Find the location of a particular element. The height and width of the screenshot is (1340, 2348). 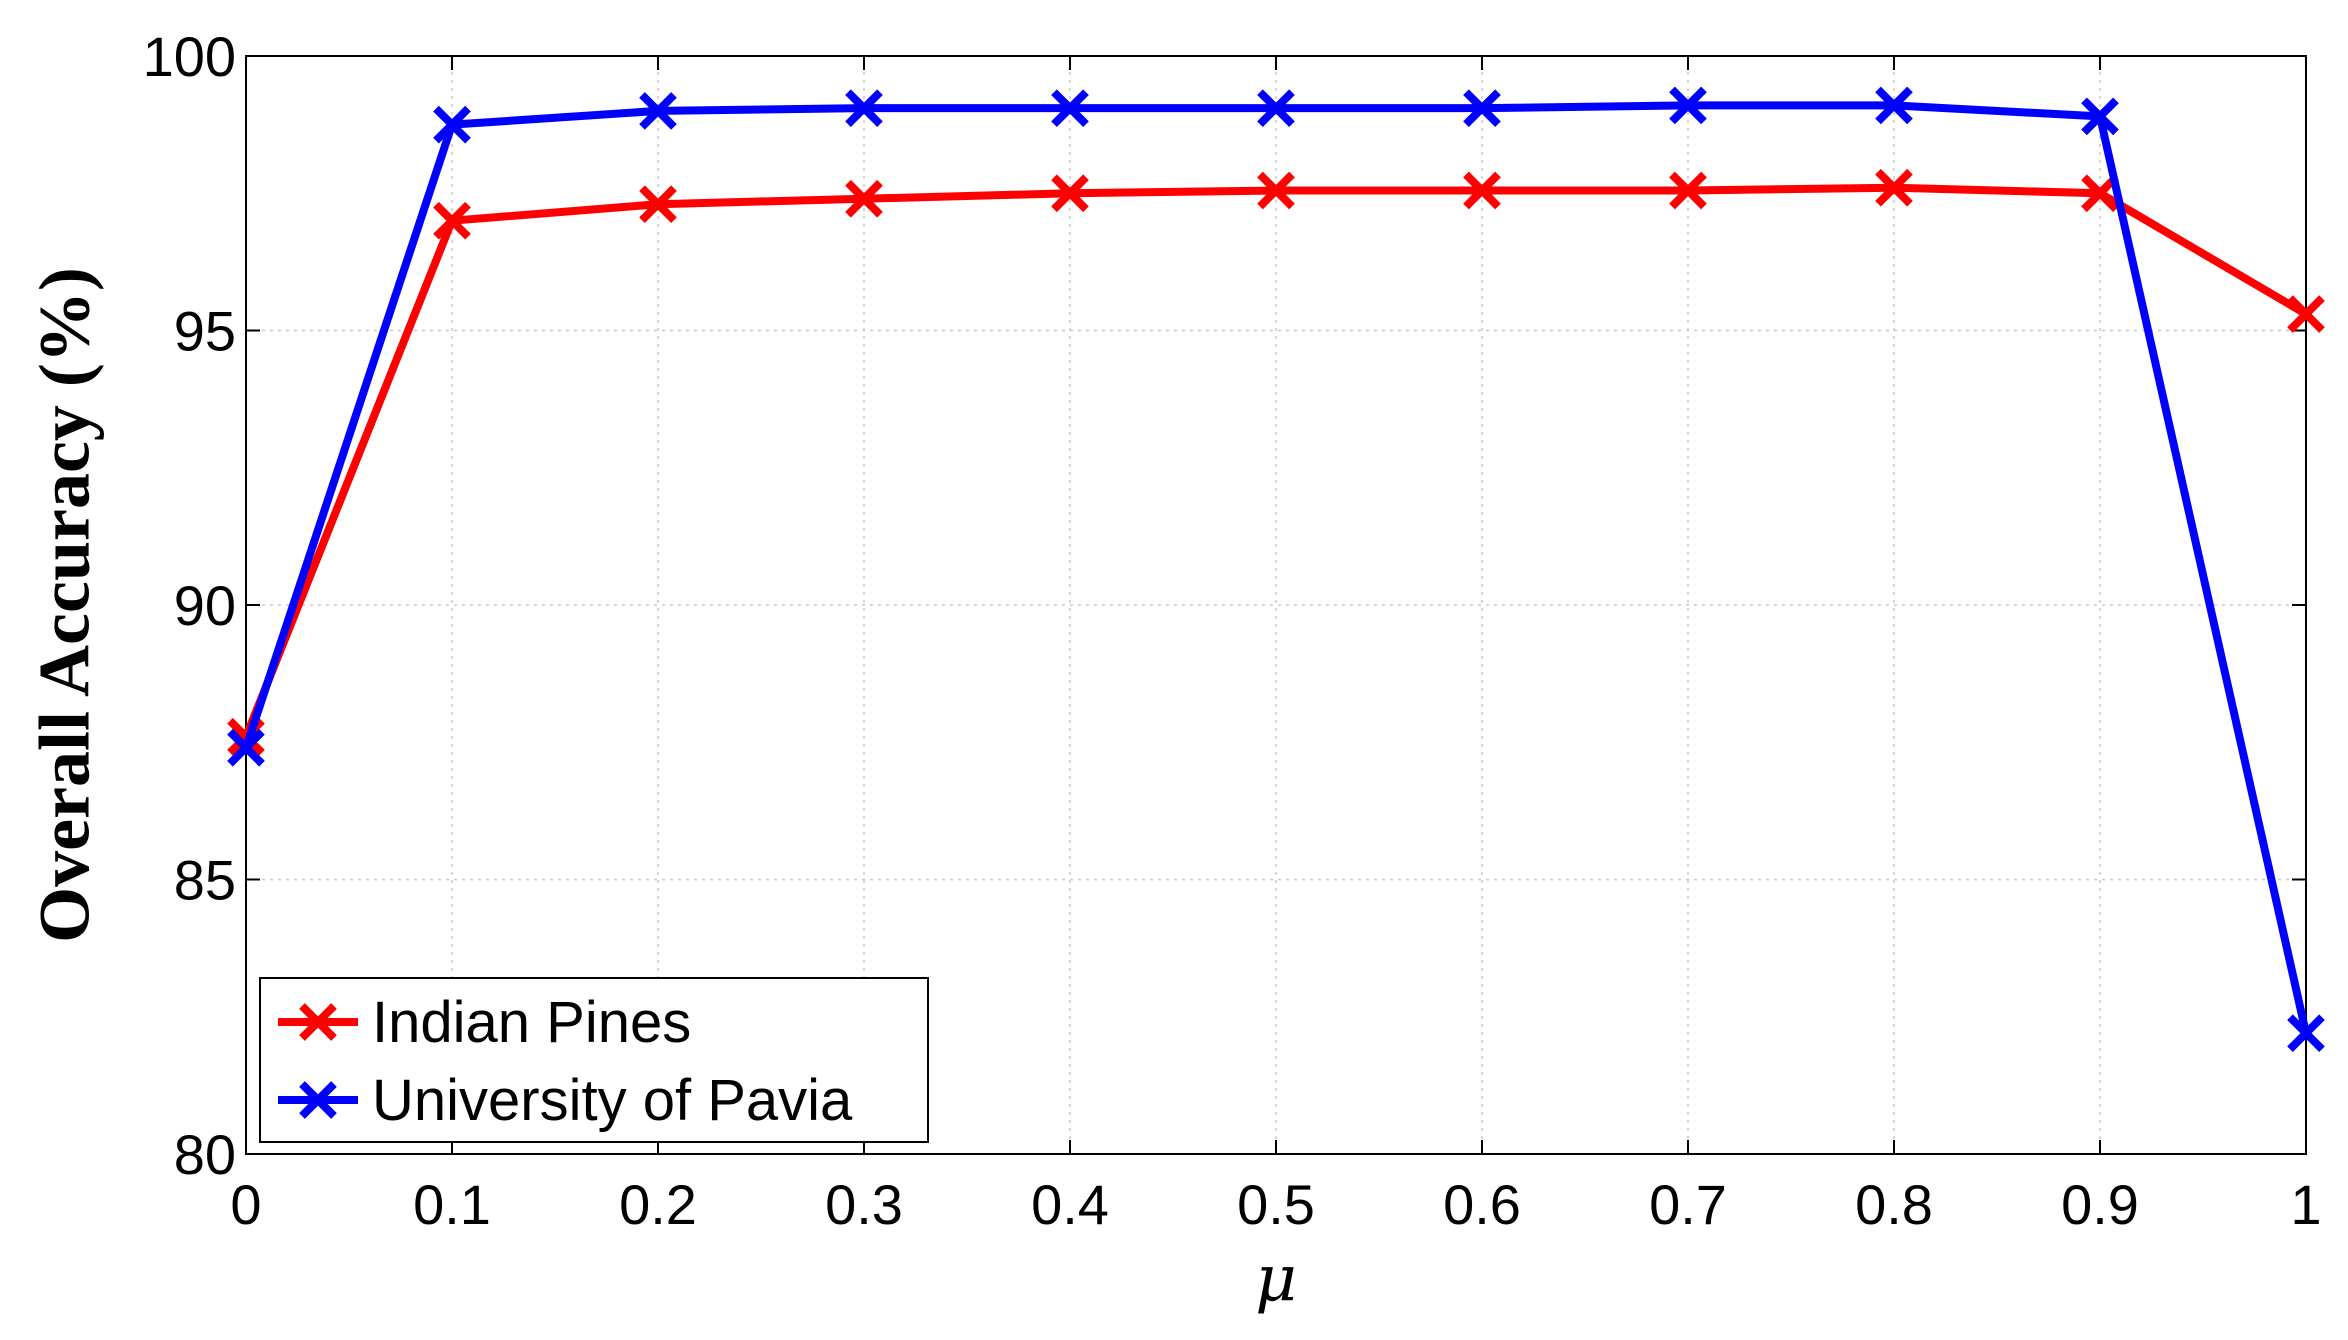

y-axis-label: Overall Accuracy (%) is located at coordinates (65, 605).